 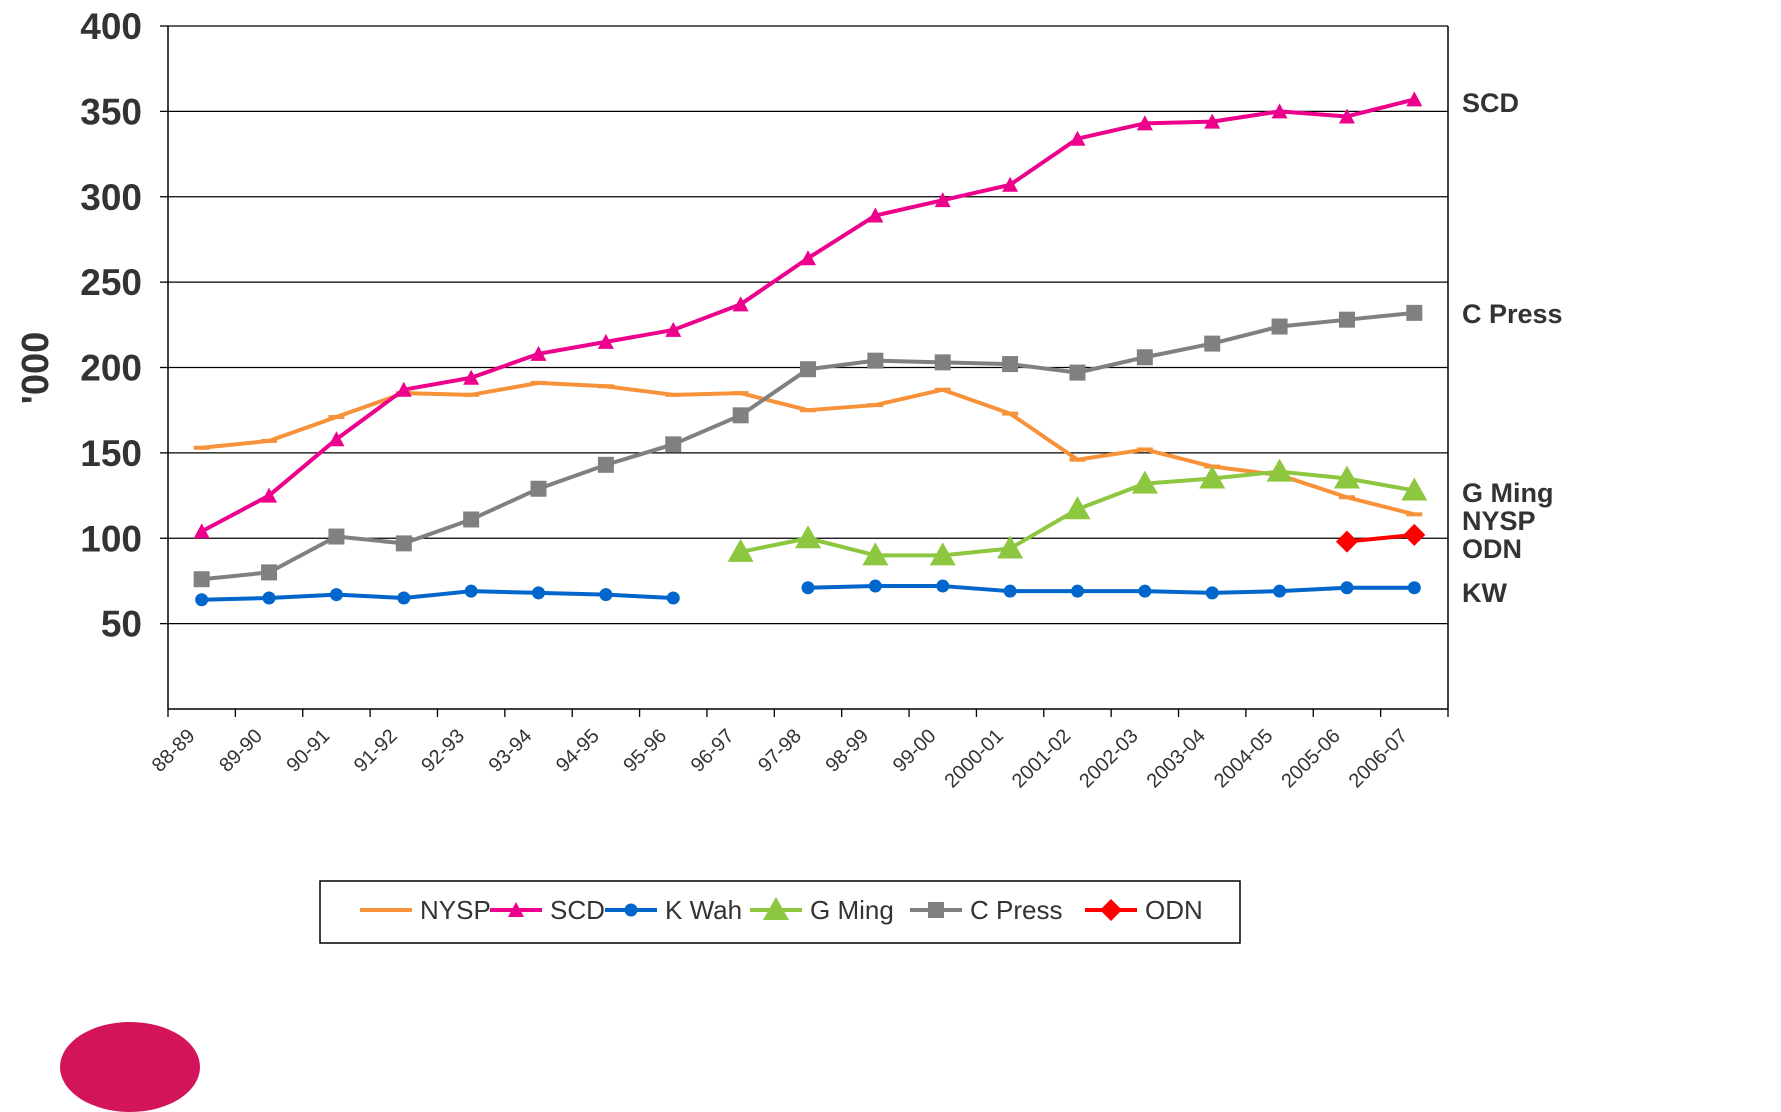 What do you see at coordinates (121, 624) in the screenshot?
I see `y-tick-label: 50` at bounding box center [121, 624].